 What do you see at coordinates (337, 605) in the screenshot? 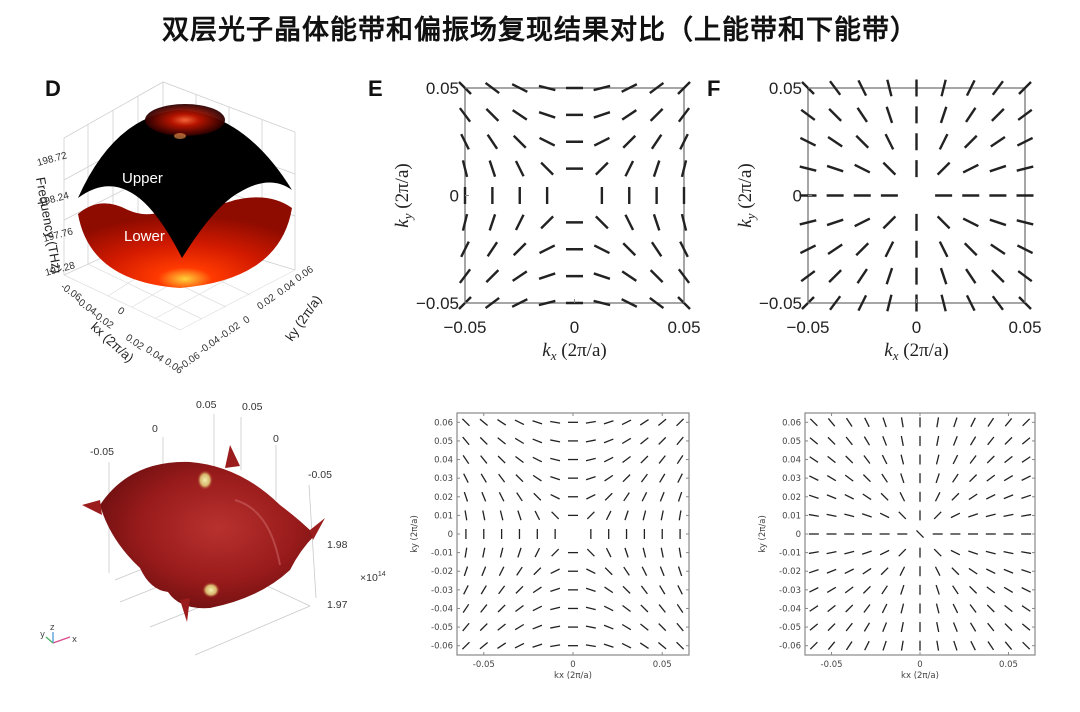
I see `svg-text: 1.97` at bounding box center [337, 605].